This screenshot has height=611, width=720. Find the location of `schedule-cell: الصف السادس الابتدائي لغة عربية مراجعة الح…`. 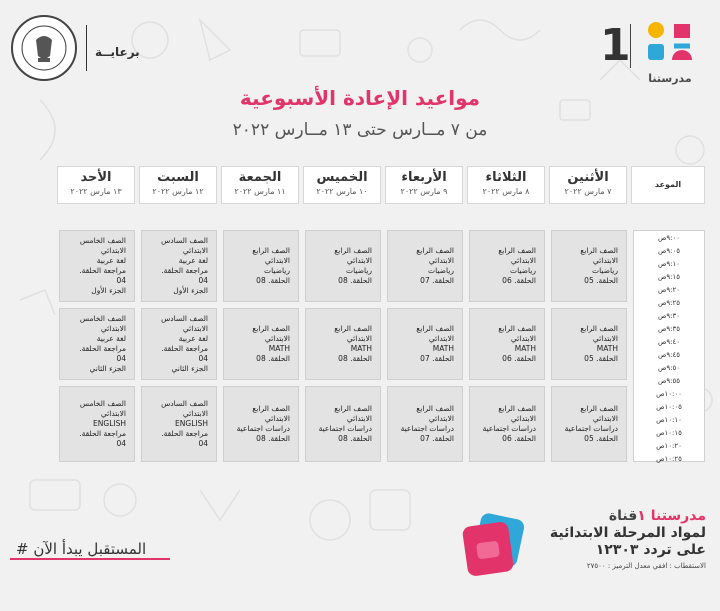

schedule-cell: الصف السادس الابتدائي لغة عربية مراجعة الح… is located at coordinates (179, 266).